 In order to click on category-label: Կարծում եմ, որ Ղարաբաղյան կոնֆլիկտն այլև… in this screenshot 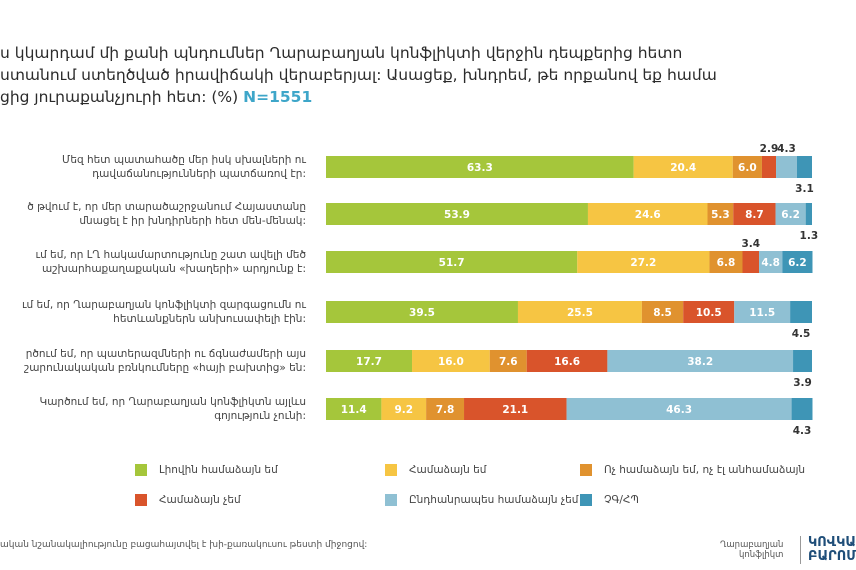, I will do `click(173, 409)`.